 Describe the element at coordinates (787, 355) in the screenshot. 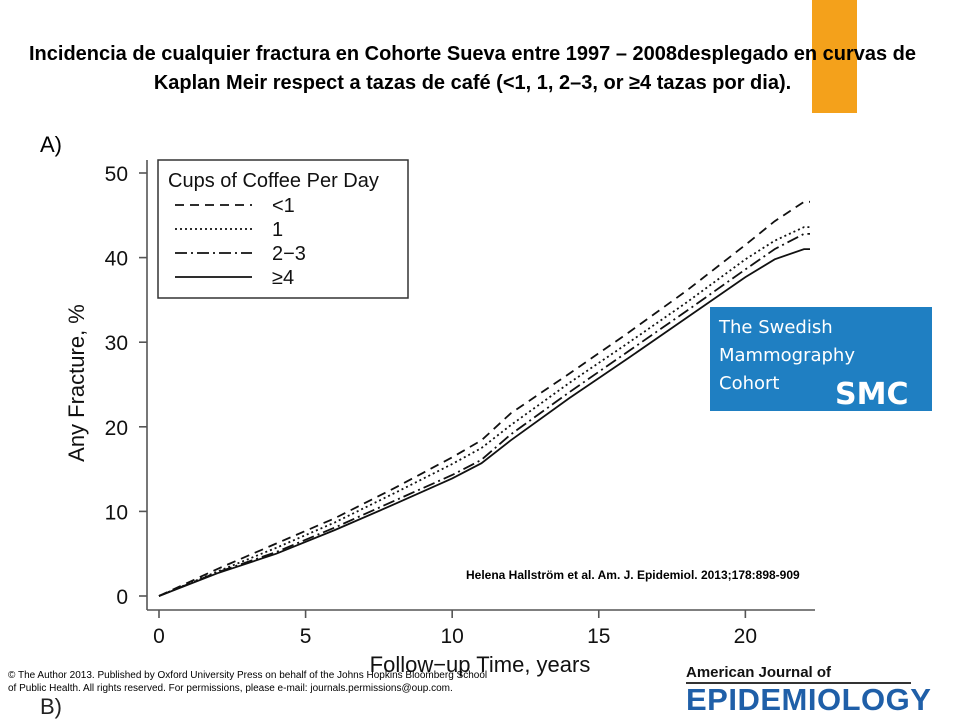

I see `smc-logo-line2: Mammography` at that location.